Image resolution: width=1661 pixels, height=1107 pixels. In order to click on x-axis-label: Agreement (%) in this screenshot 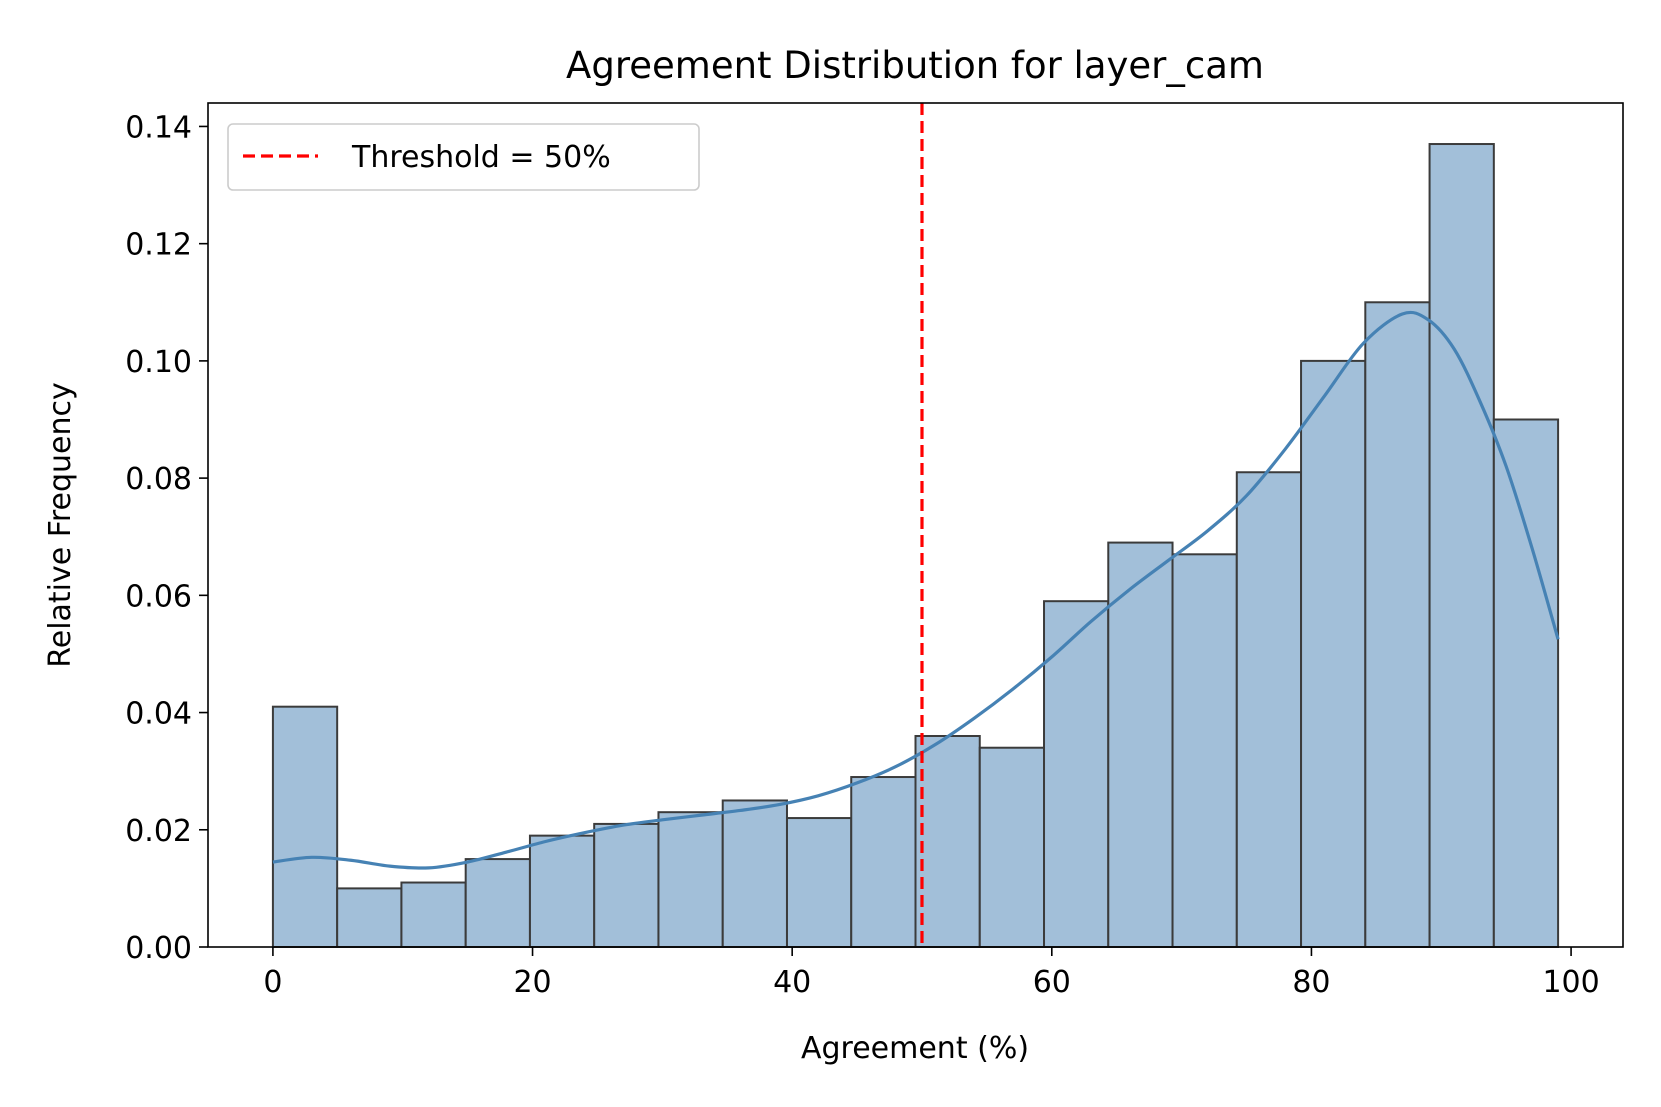, I will do `click(915, 1048)`.